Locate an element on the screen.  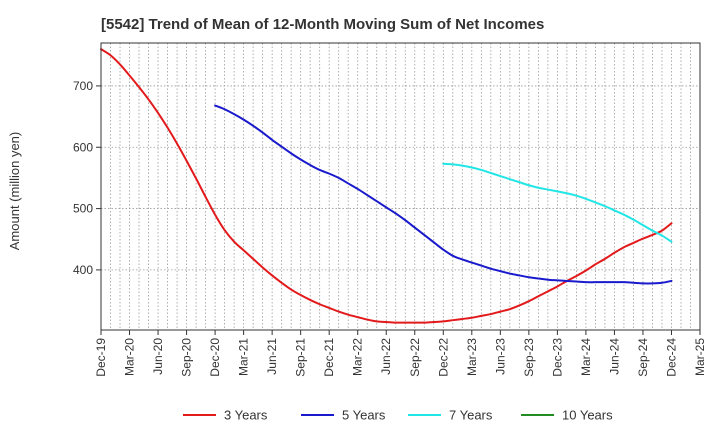
x-tick-label: Mar-24 is located at coordinates (586, 357).